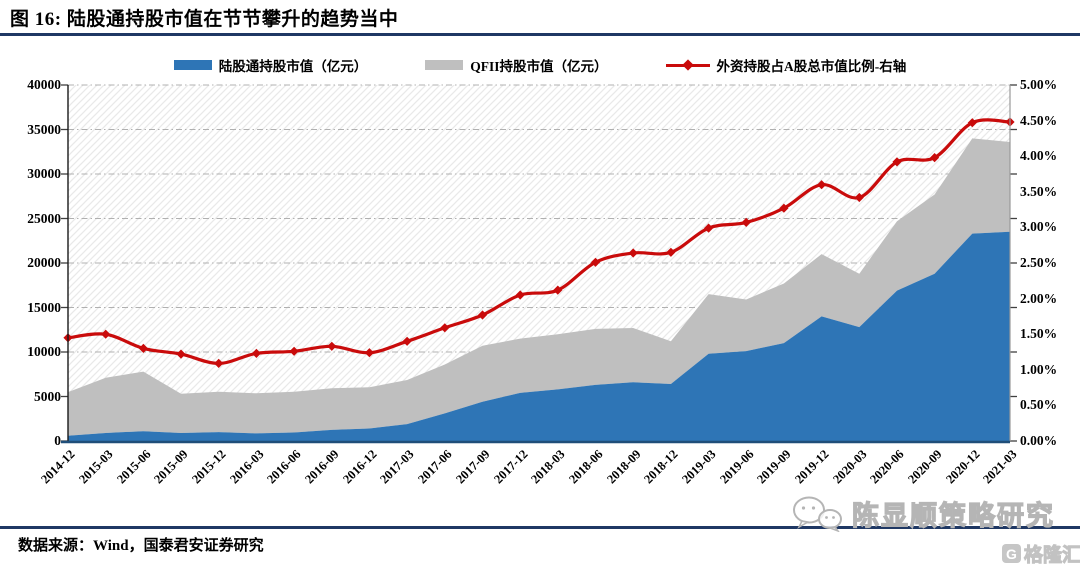 The width and height of the screenshot is (1080, 567). What do you see at coordinates (1039, 405) in the screenshot?
I see `right-axis-tick-label: 0.50%` at bounding box center [1039, 405].